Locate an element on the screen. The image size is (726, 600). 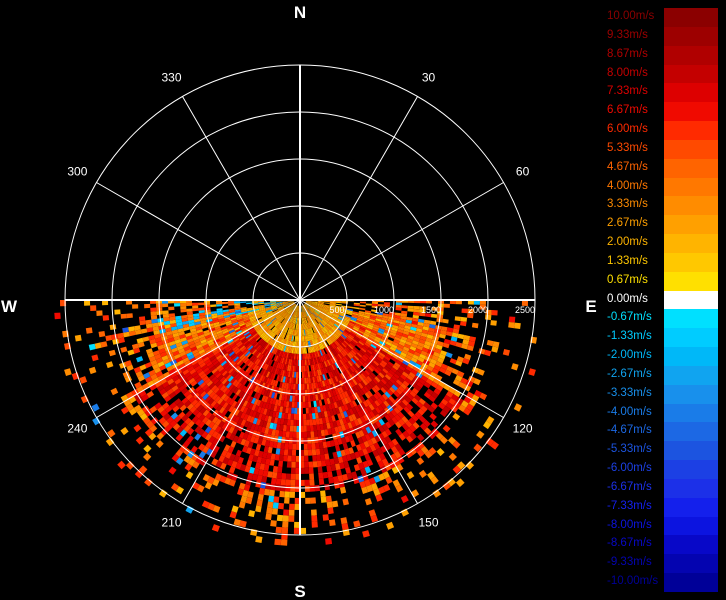
legend-entry: -5.33m/s is located at coordinates (664, 451).